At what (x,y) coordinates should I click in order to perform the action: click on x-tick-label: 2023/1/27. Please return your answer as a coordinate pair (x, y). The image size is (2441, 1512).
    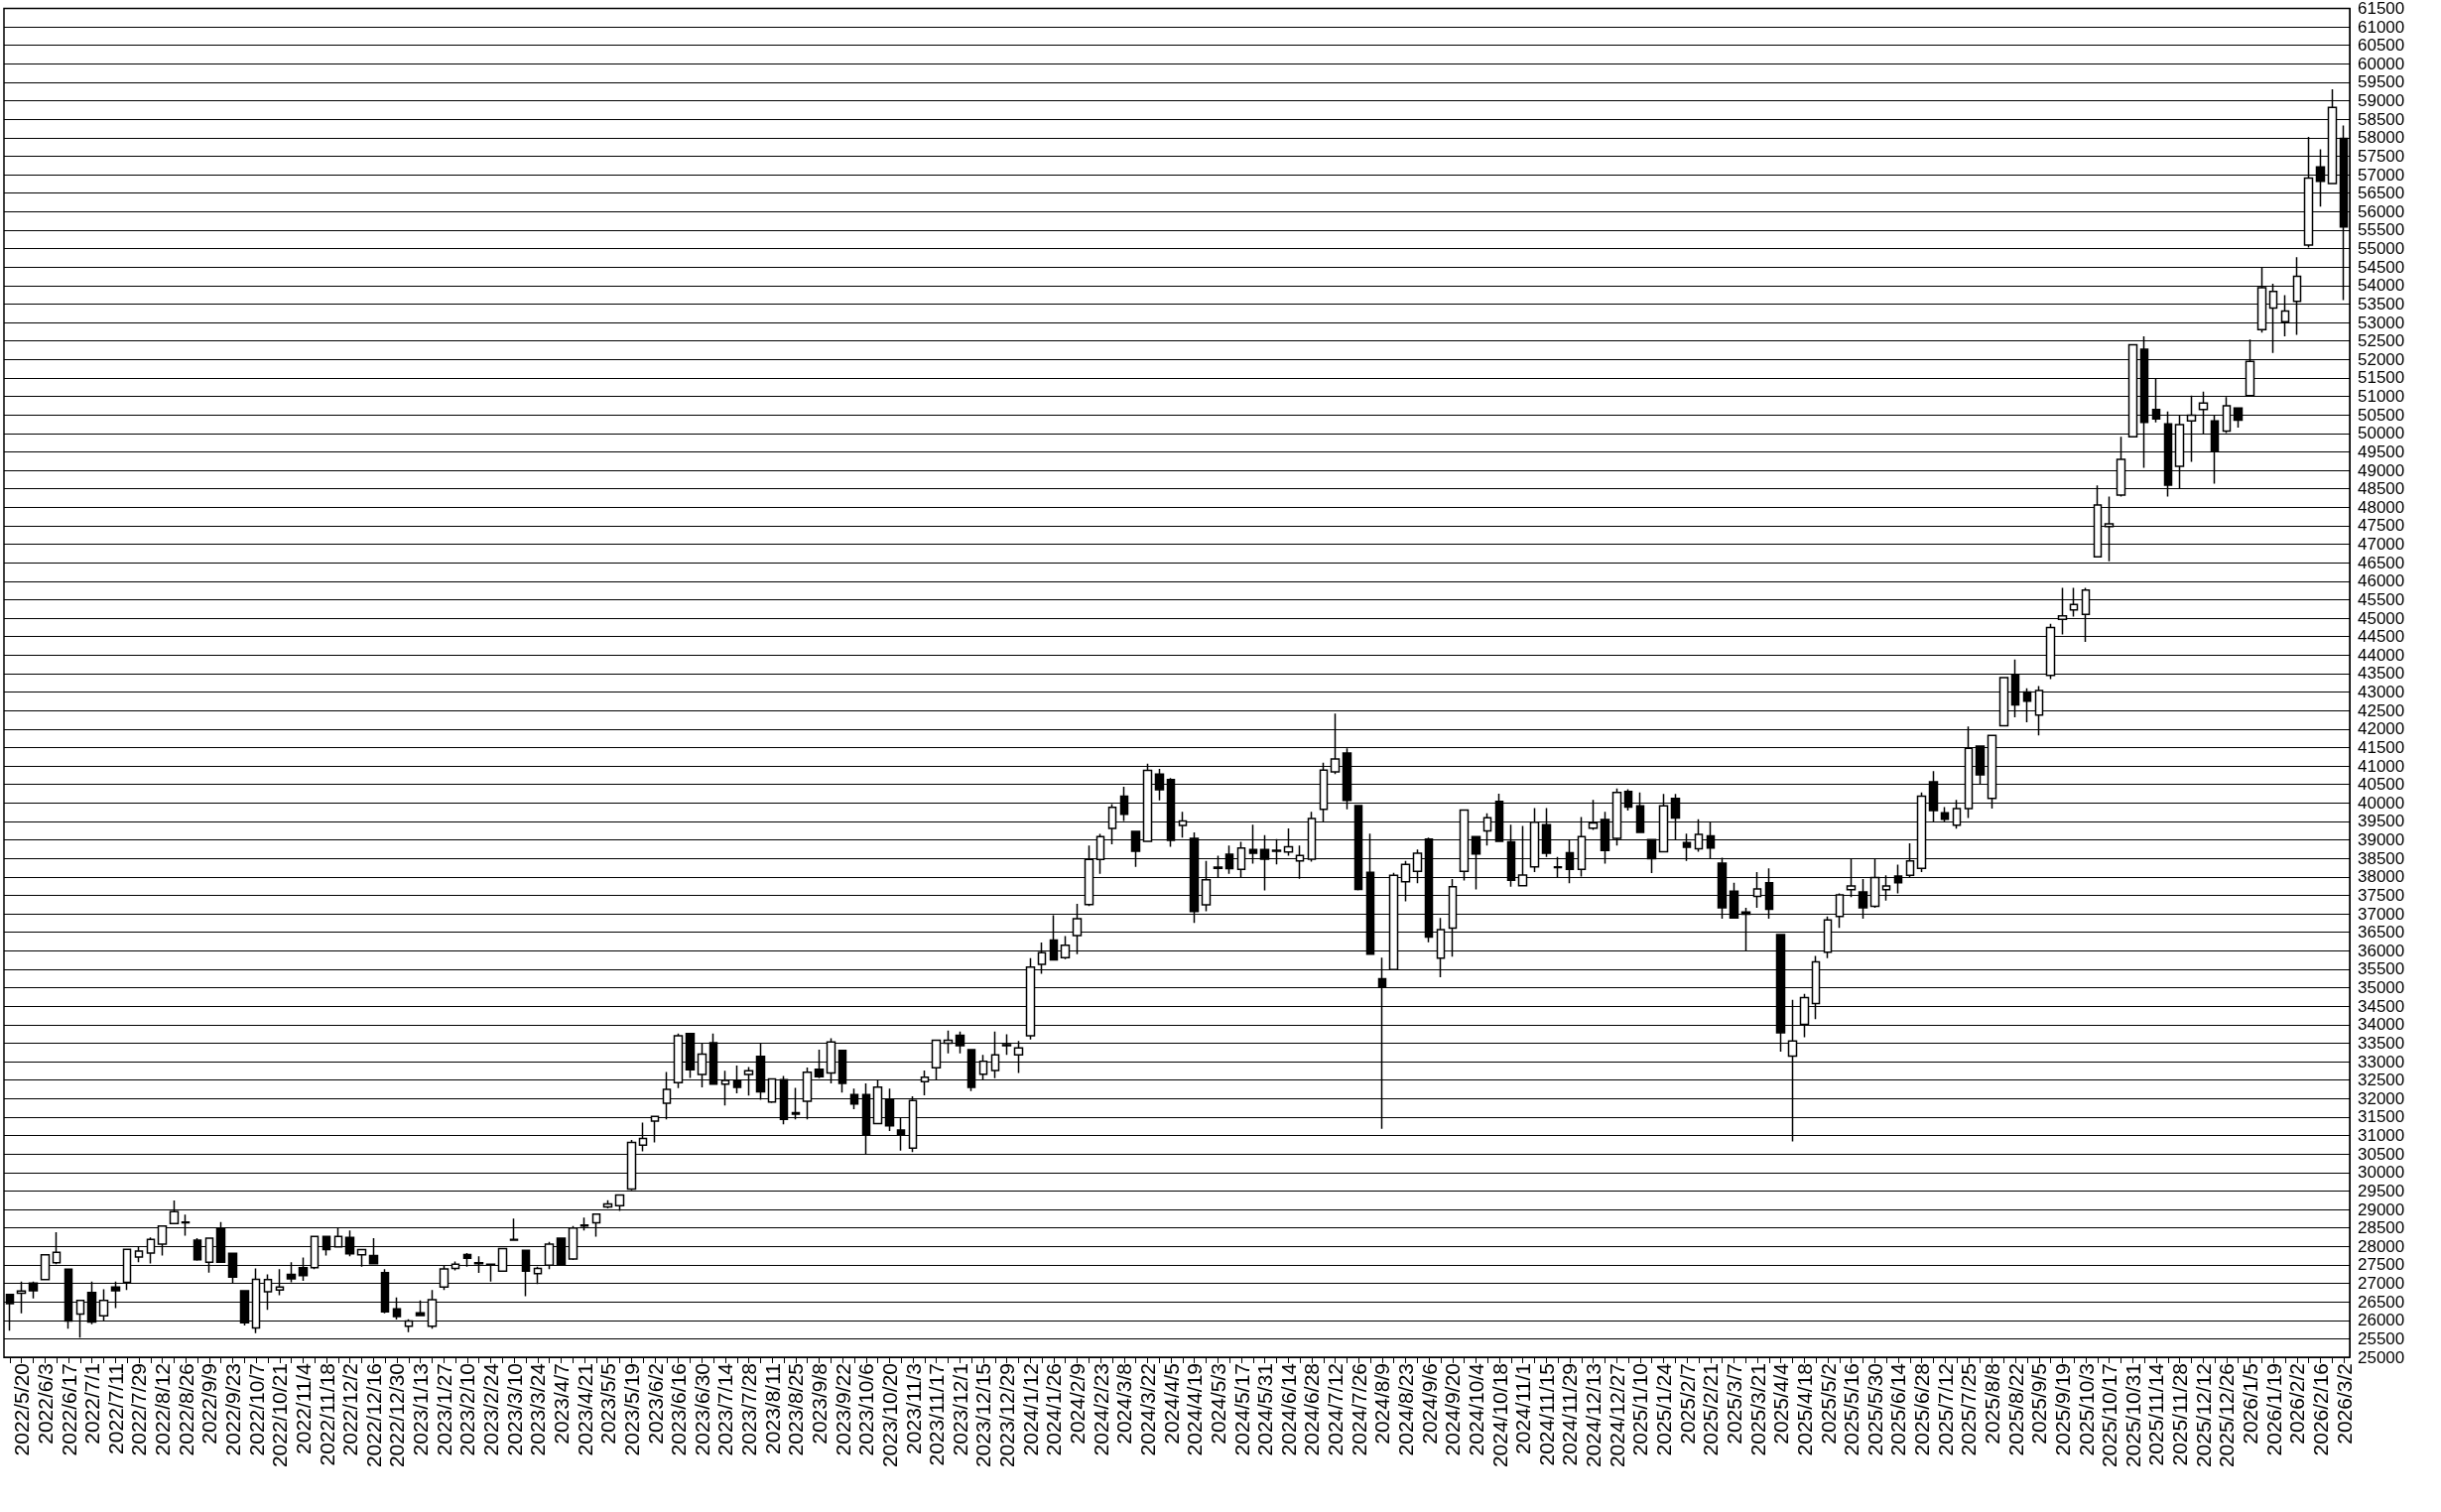
    Looking at the image, I should click on (443, 1409).